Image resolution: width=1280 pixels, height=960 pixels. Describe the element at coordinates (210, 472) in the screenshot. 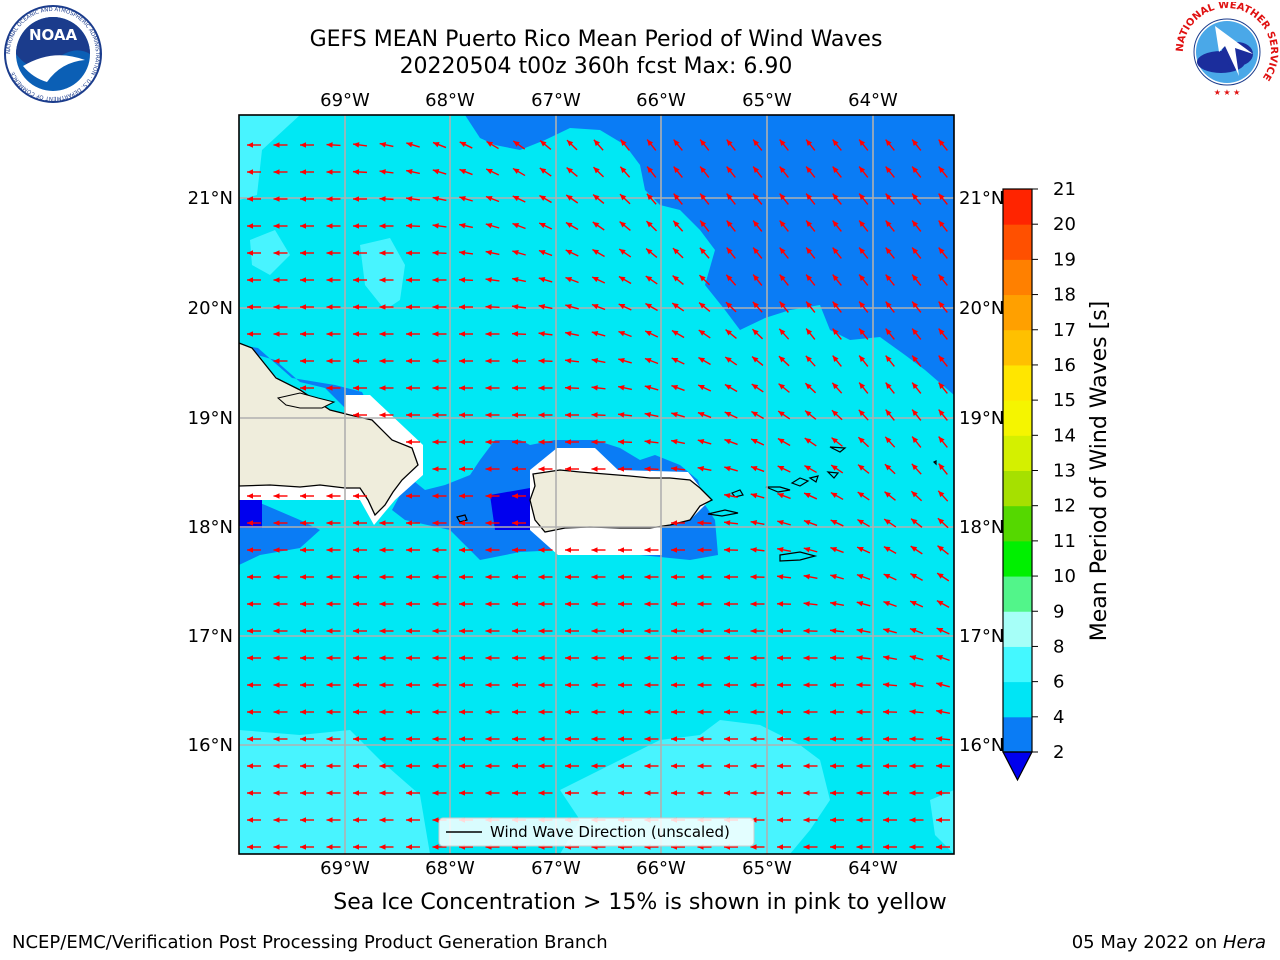

I see `lat-tick-labels-left: 21°N 20°N 19°N 18°N 17°N 16°N` at that location.